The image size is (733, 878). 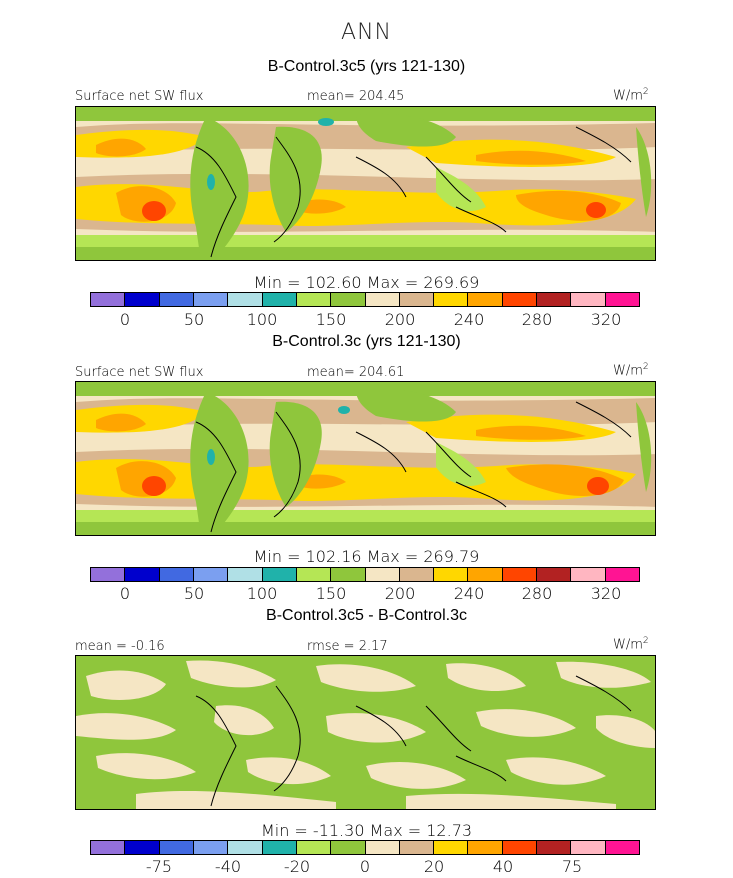 What do you see at coordinates (631, 95) in the screenshot?
I see `panel1-units: W/m2` at bounding box center [631, 95].